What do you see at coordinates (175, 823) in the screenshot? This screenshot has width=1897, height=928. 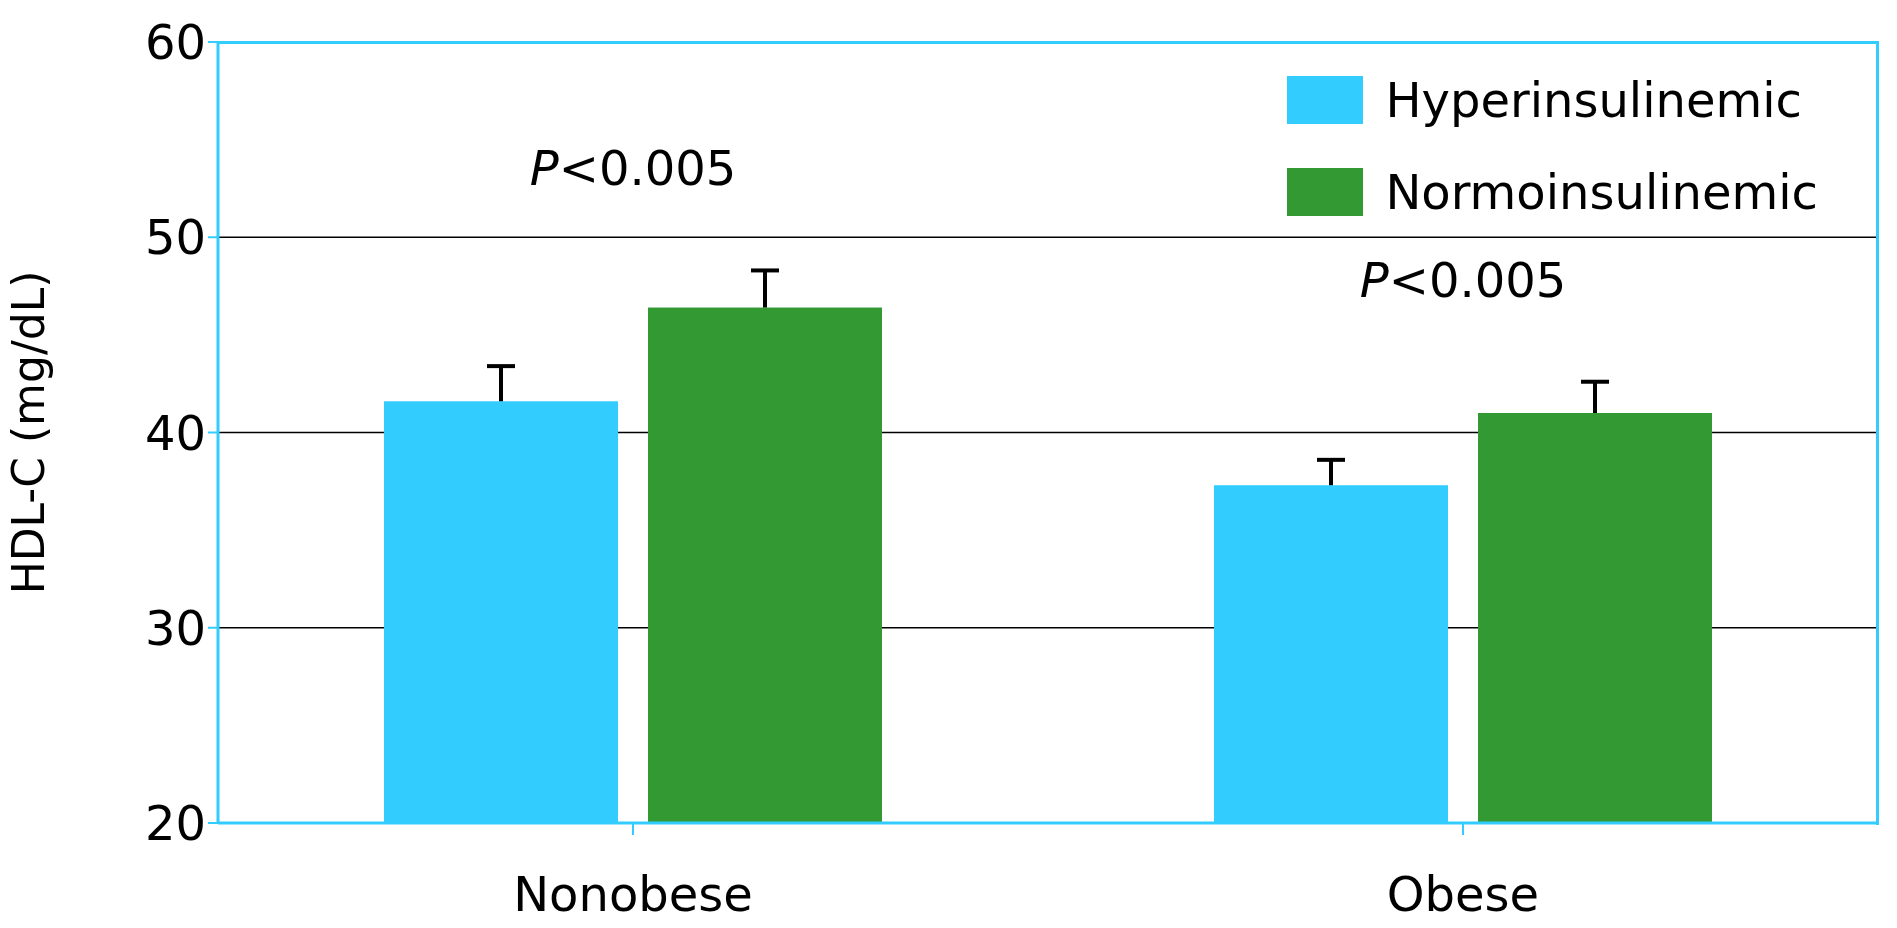 I see `y-tick-label: 20` at bounding box center [175, 823].